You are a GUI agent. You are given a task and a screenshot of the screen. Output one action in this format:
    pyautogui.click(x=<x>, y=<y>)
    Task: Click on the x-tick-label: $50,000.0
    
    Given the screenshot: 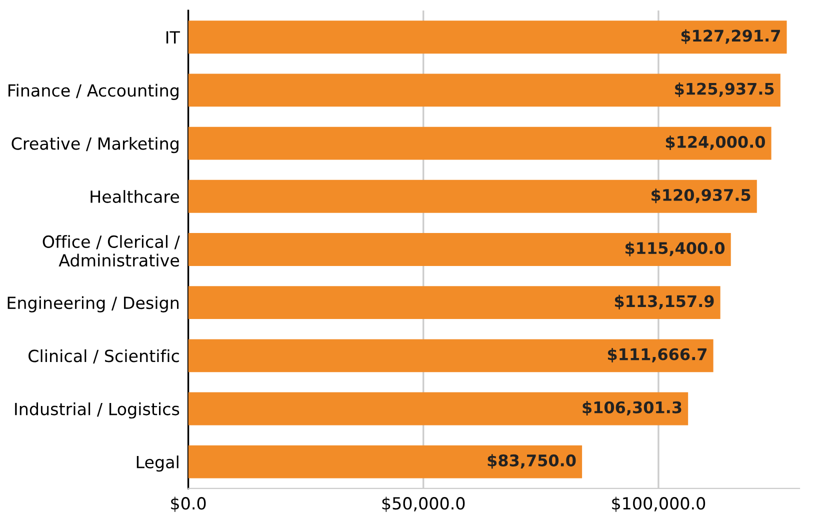 What is the action you would take?
    pyautogui.click(x=423, y=504)
    